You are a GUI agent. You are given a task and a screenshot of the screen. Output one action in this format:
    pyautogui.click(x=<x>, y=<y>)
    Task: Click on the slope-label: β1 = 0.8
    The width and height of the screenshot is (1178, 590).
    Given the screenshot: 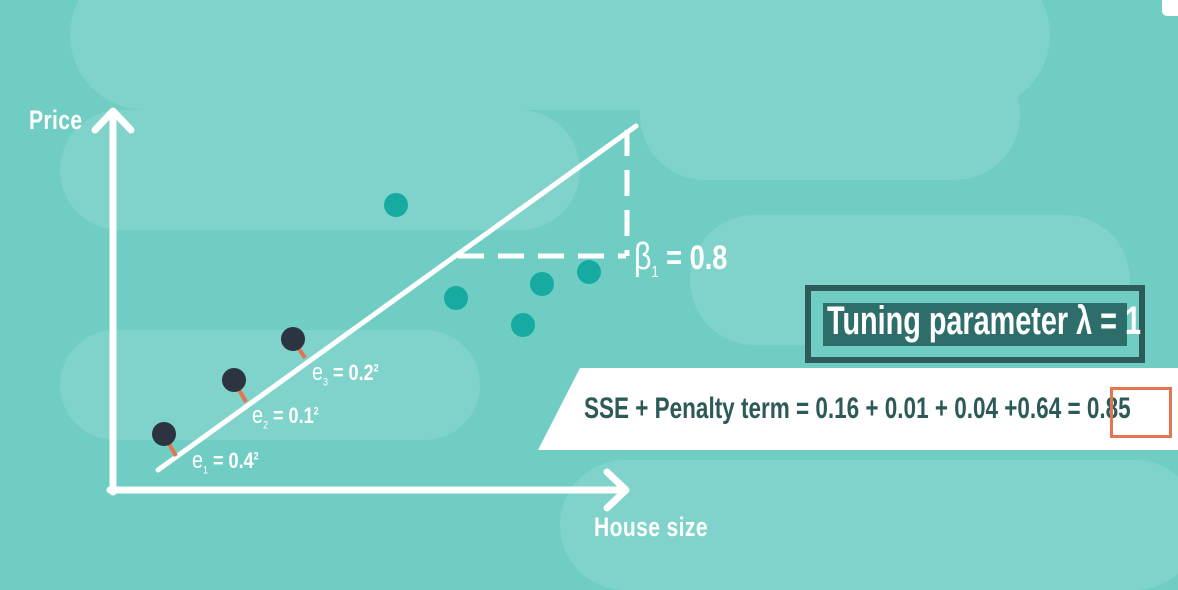 What is the action you would take?
    pyautogui.click(x=680, y=259)
    